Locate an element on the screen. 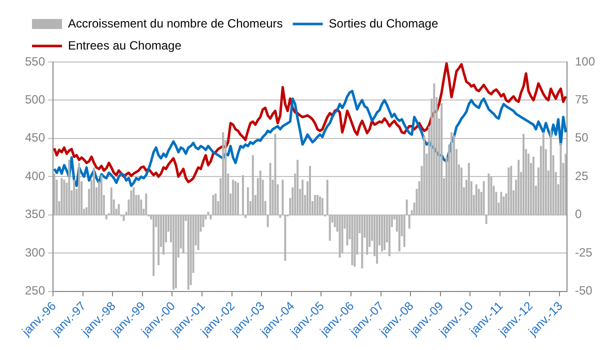 The height and width of the screenshot is (350, 610). y2-tick-label: -25 is located at coordinates (583, 252).